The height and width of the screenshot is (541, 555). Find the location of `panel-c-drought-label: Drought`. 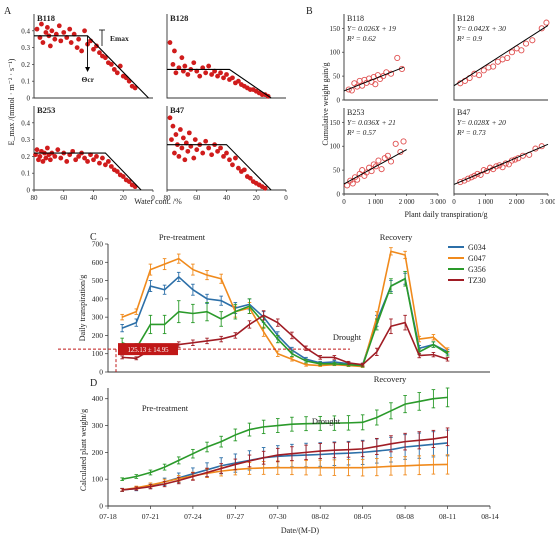

panel-c-drought-label: Drought is located at coordinates (347, 337).